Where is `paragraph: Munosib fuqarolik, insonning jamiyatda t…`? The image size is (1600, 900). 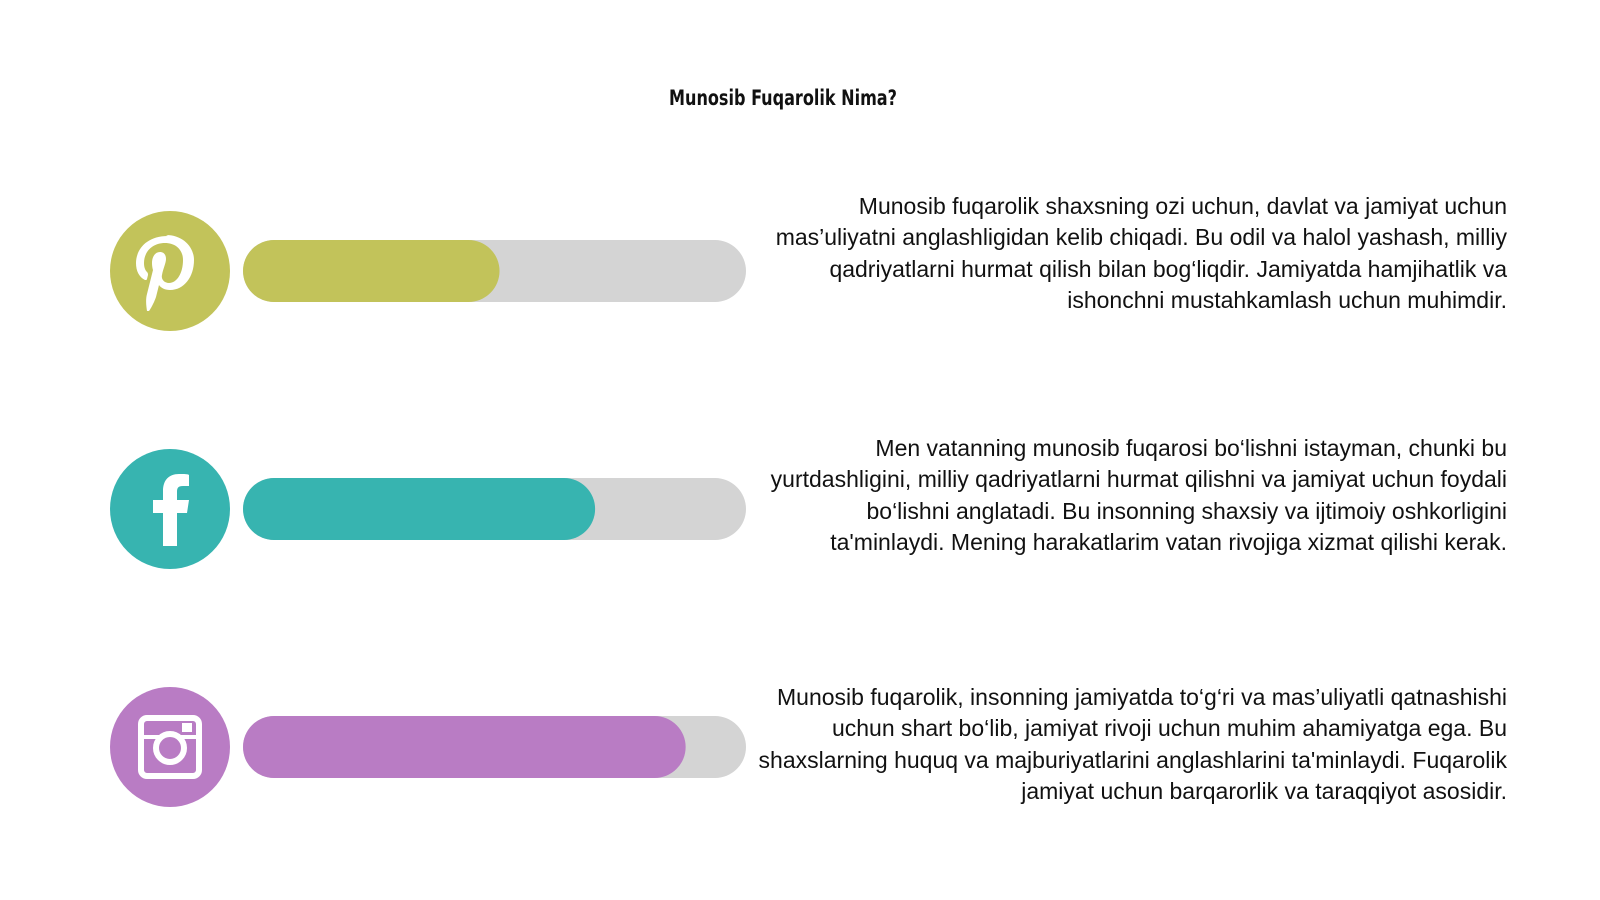 paragraph: Munosib fuqarolik, insonning jamiyatda t… is located at coordinates (1132, 744).